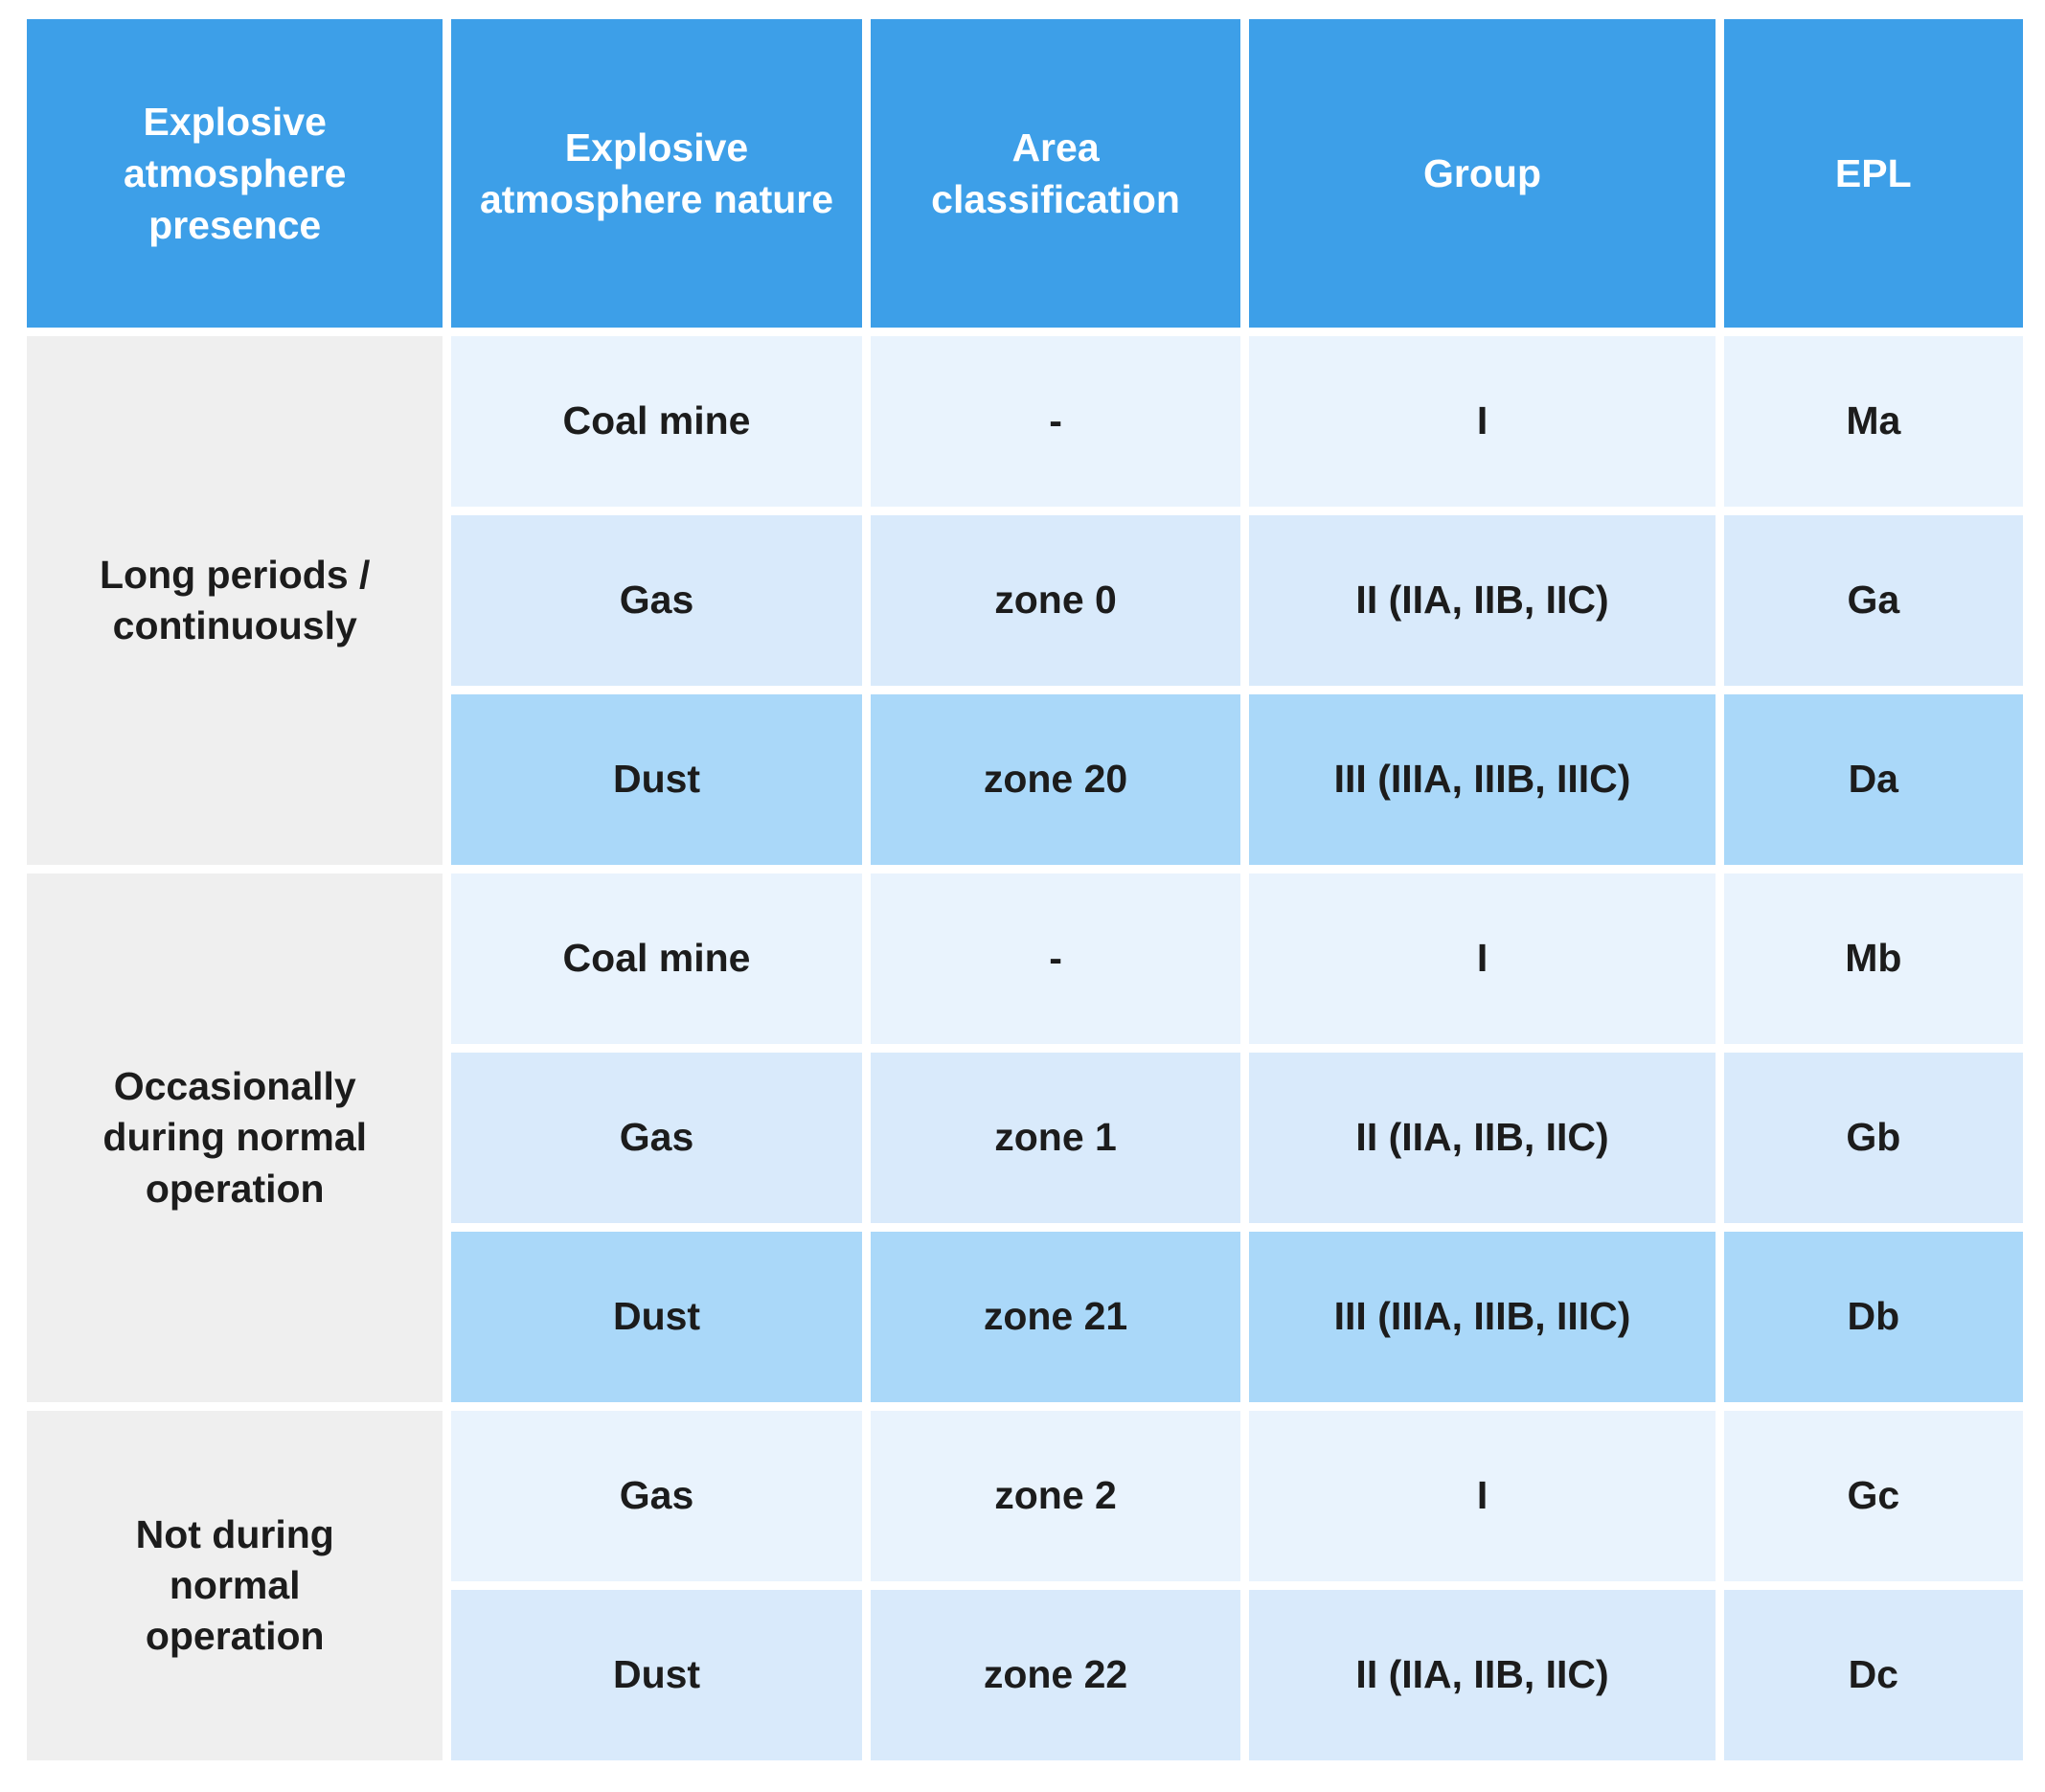 The image size is (2045, 1792). I want to click on cell-area-classification: zone 20, so click(1055, 779).